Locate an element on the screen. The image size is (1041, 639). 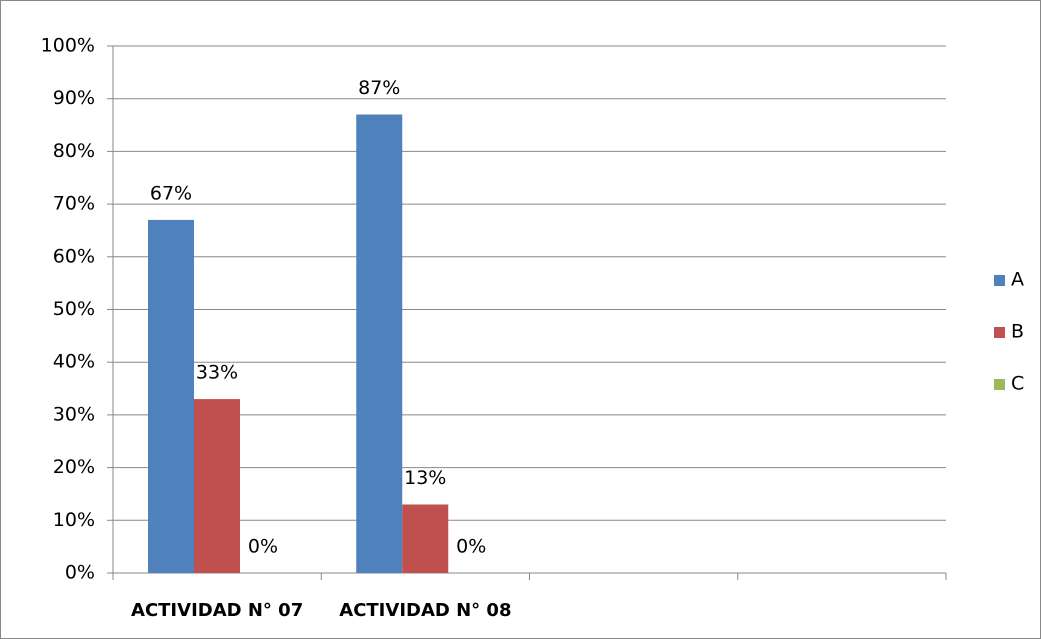
data-label: 33% is located at coordinates (217, 373).